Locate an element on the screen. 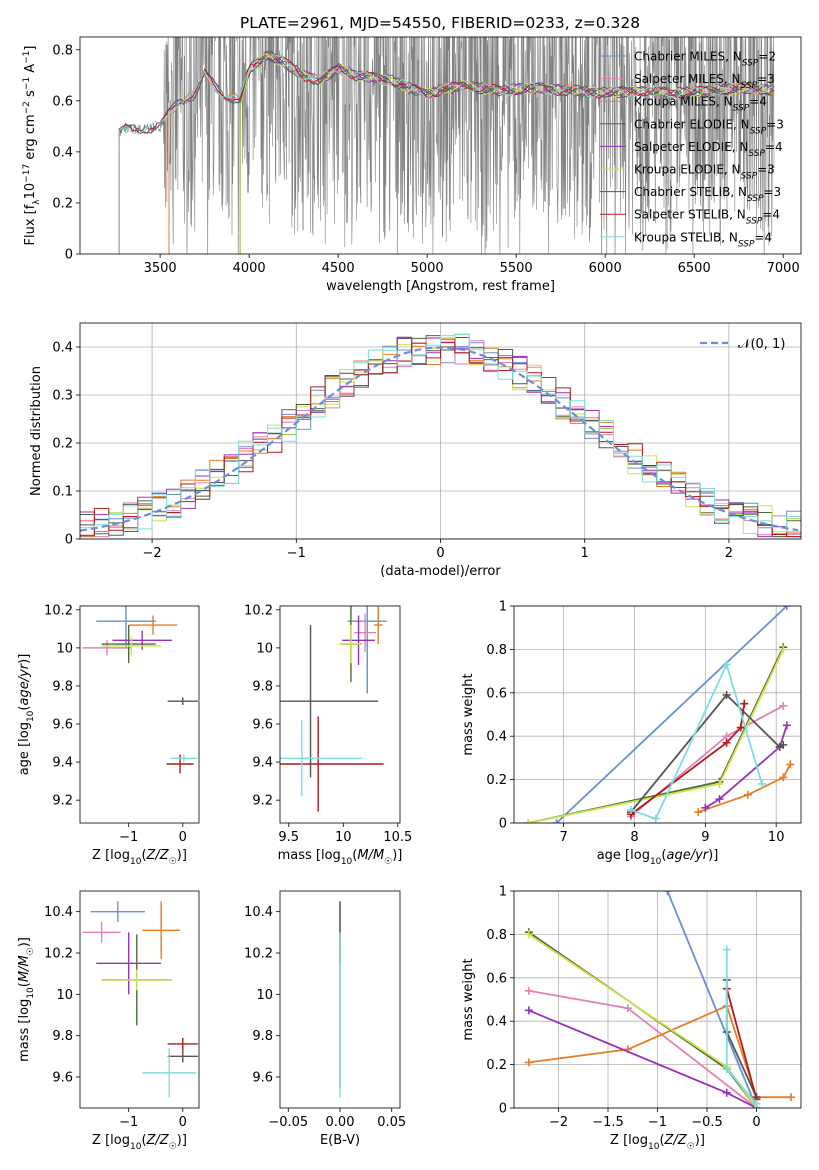  legend-label: Kroupa MILES, NSSP=4 is located at coordinates (700, 104).